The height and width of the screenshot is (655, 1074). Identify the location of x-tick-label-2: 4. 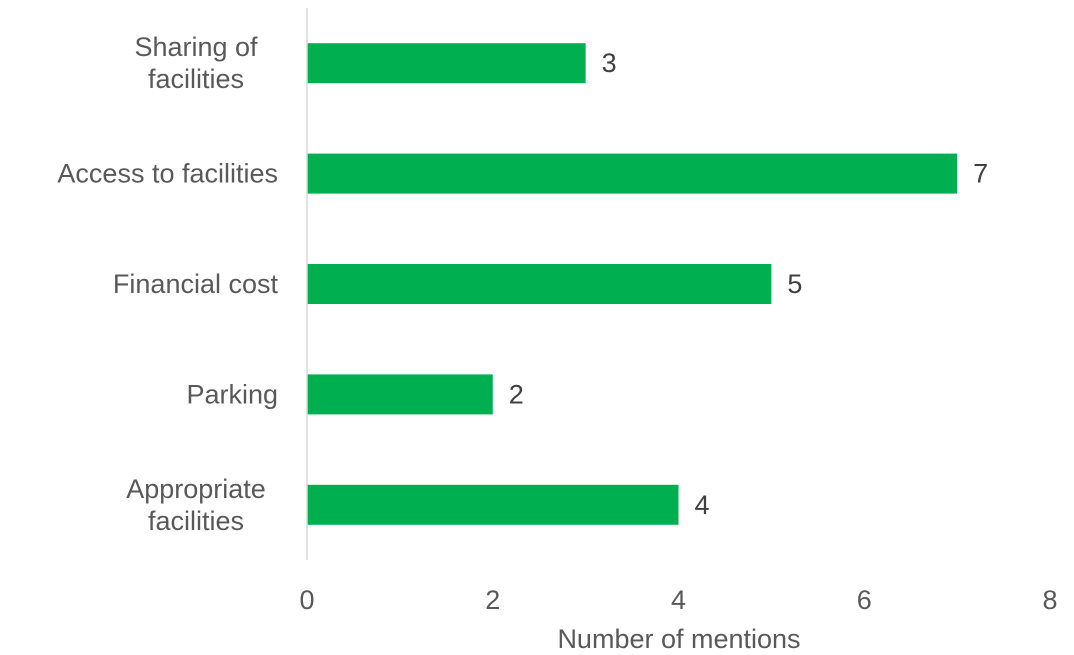
(678, 600).